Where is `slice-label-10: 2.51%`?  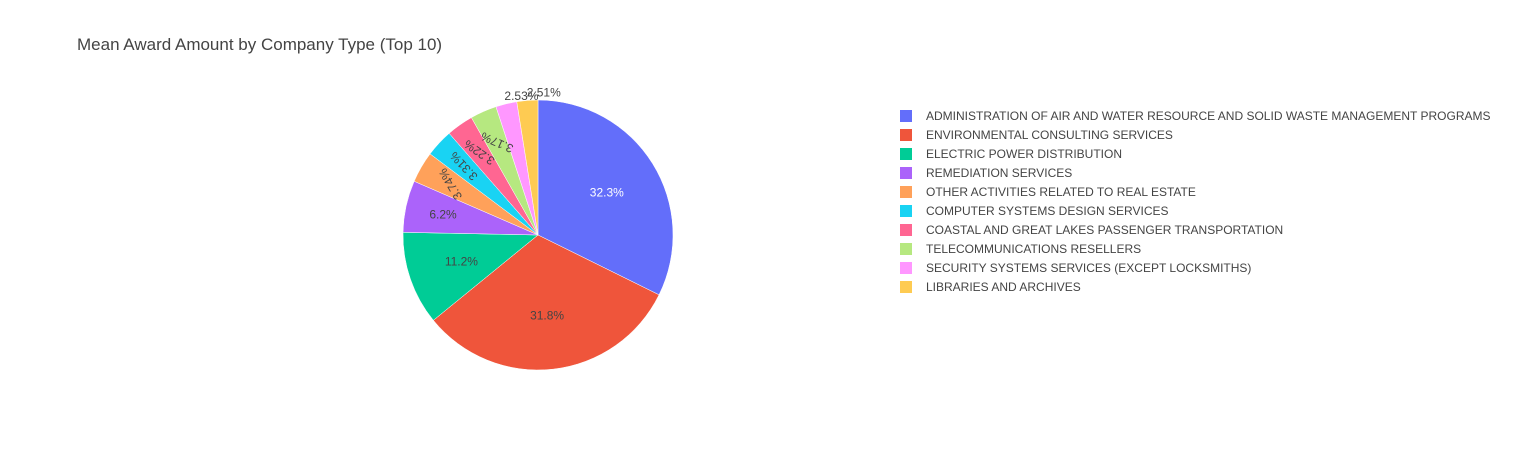
slice-label-10: 2.51% is located at coordinates (544, 92).